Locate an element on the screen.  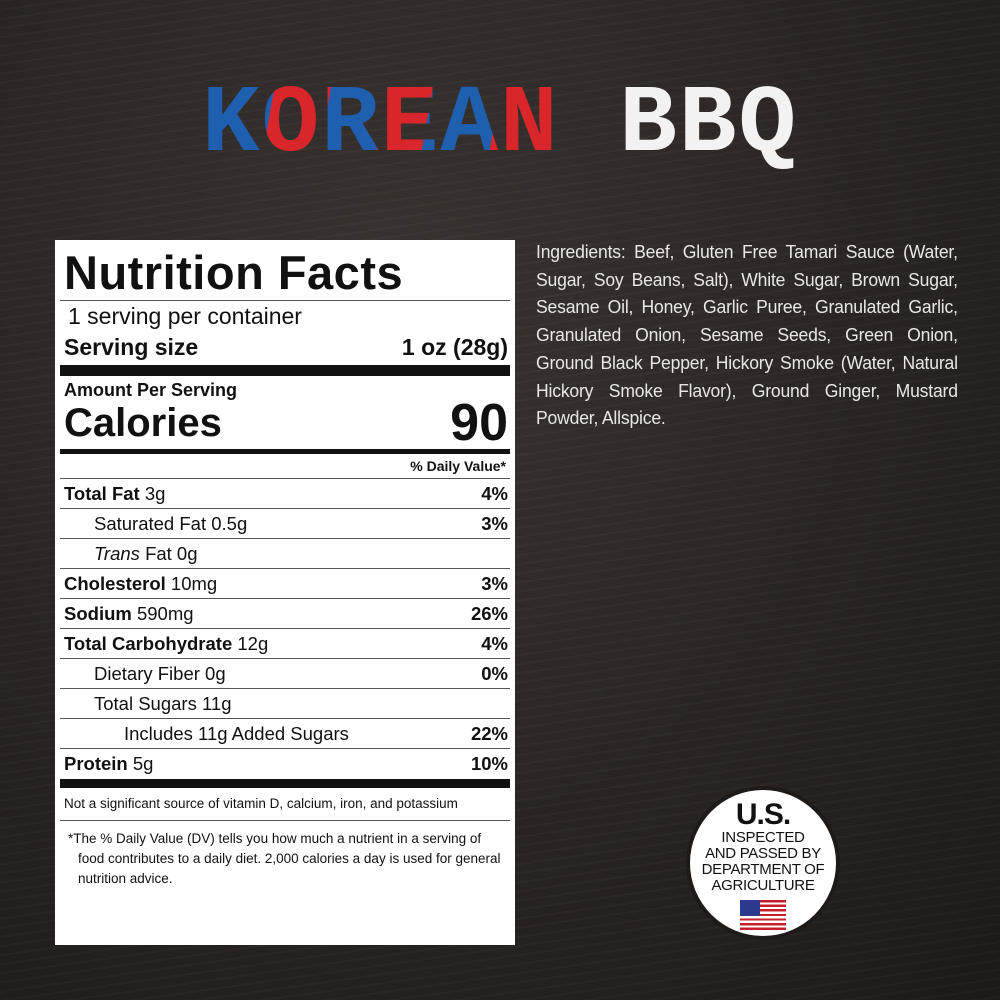
nutrient-amount: 5g is located at coordinates (143, 763).